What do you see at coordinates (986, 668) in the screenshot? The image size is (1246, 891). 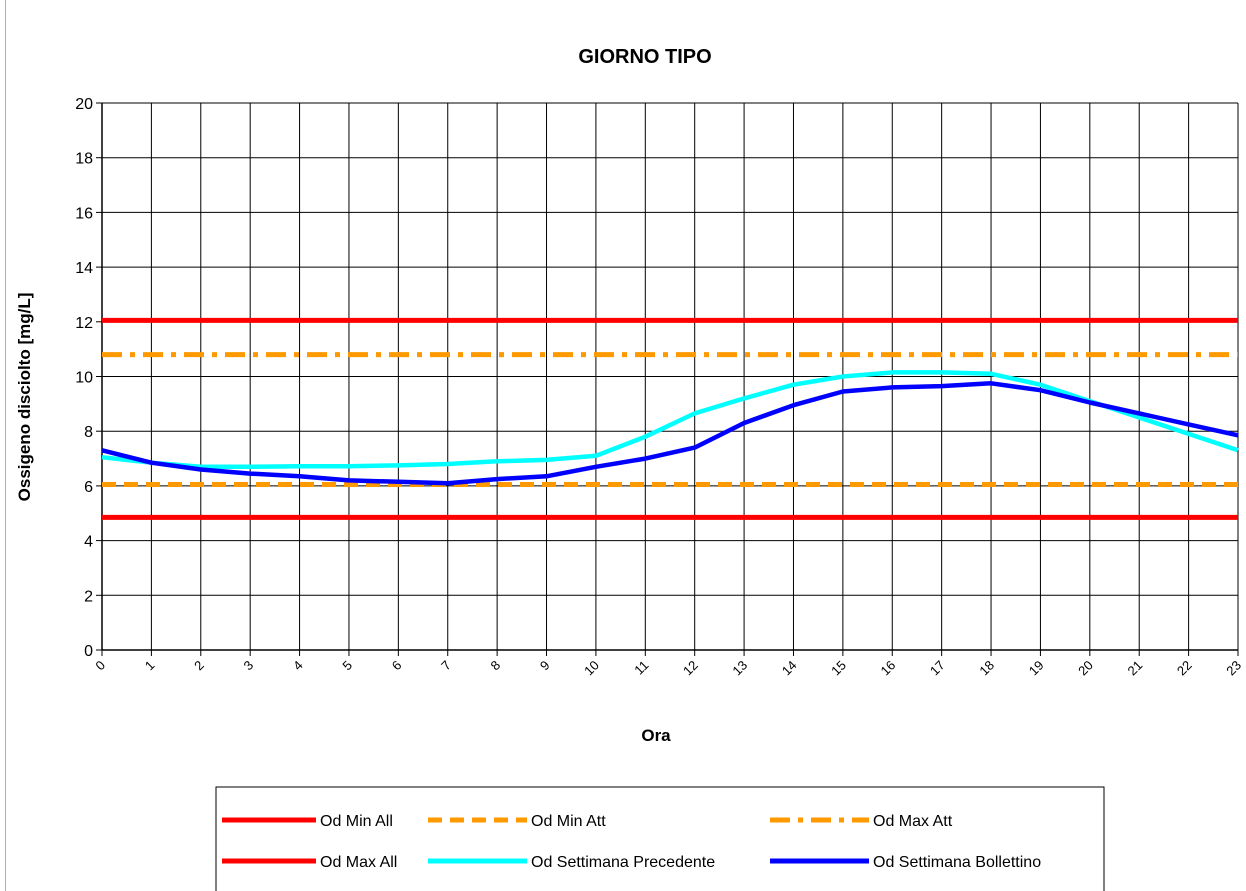 I see `x-tick-label: 18` at bounding box center [986, 668].